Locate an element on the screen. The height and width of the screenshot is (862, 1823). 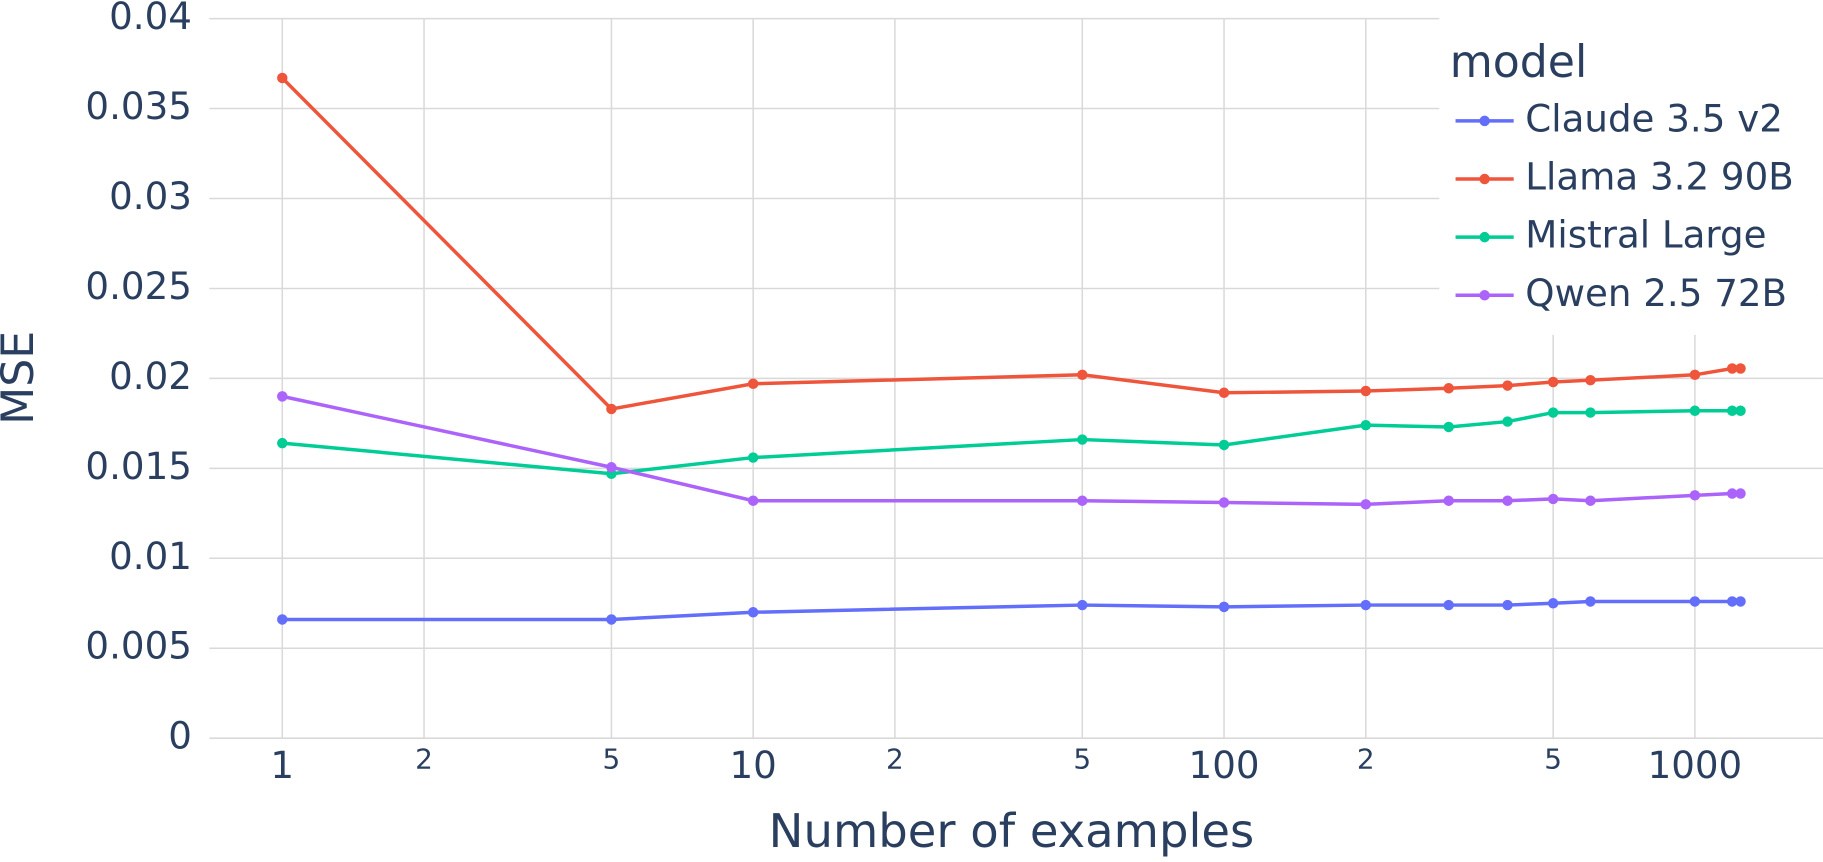
y-tick-label: 0.025 is located at coordinates (138, 286).